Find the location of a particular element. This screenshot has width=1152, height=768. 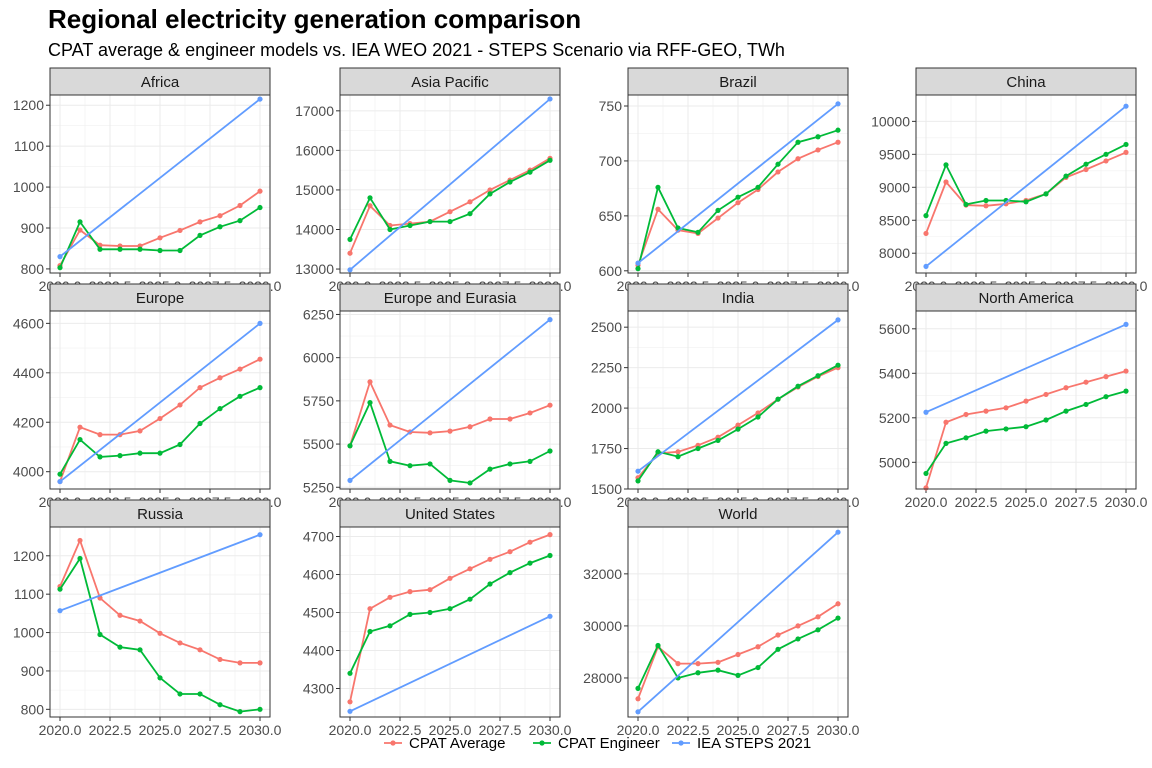

y-tick-label: 30000 is located at coordinates (602, 626).